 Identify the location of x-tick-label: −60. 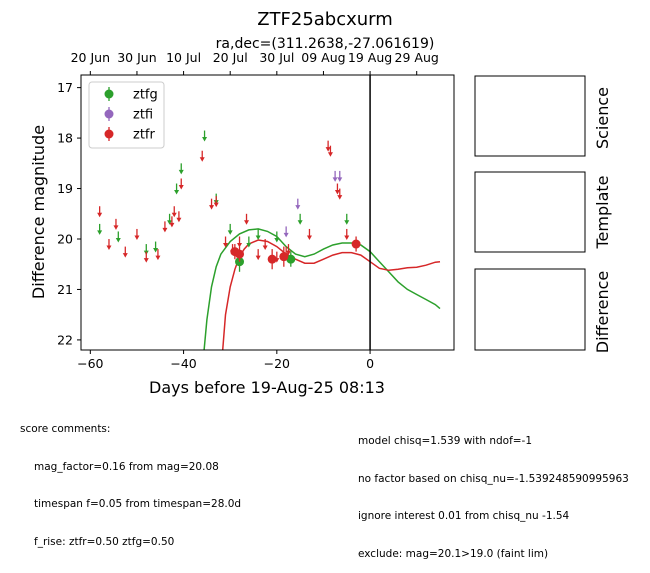
(90, 363).